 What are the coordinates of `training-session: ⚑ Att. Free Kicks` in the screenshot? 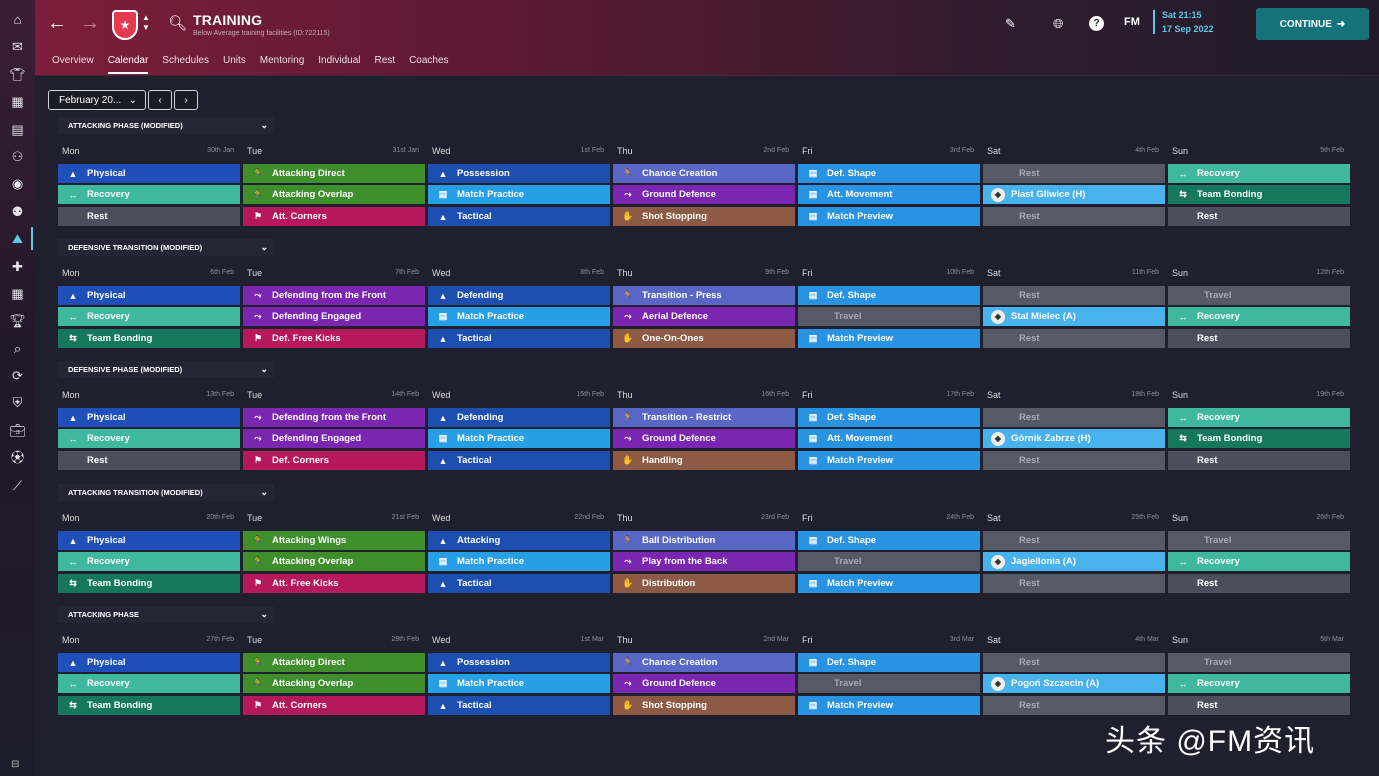 It's located at (334, 583).